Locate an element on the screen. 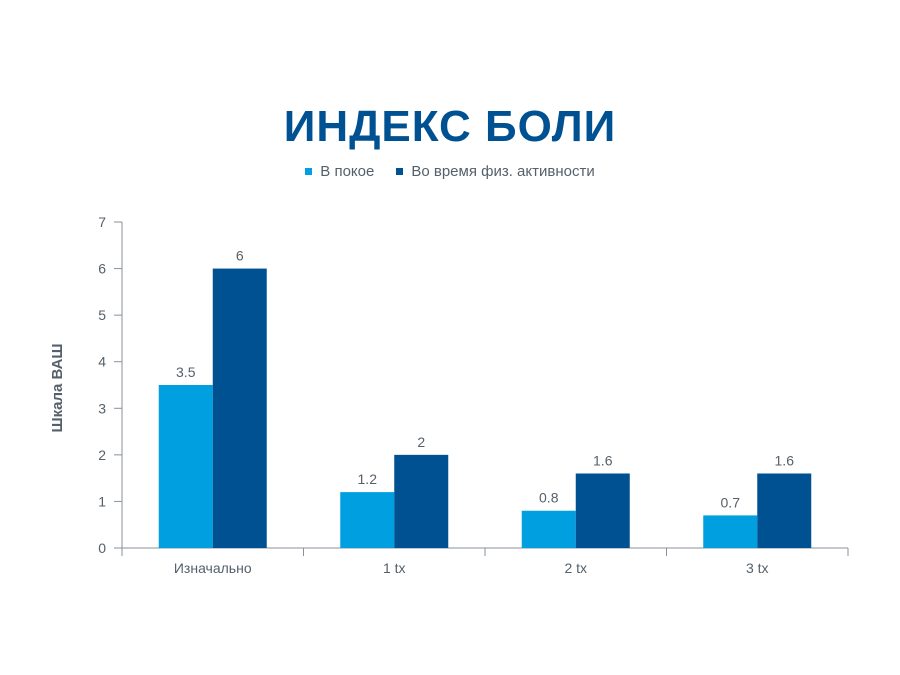  bar-value-label: 2 is located at coordinates (421, 442).